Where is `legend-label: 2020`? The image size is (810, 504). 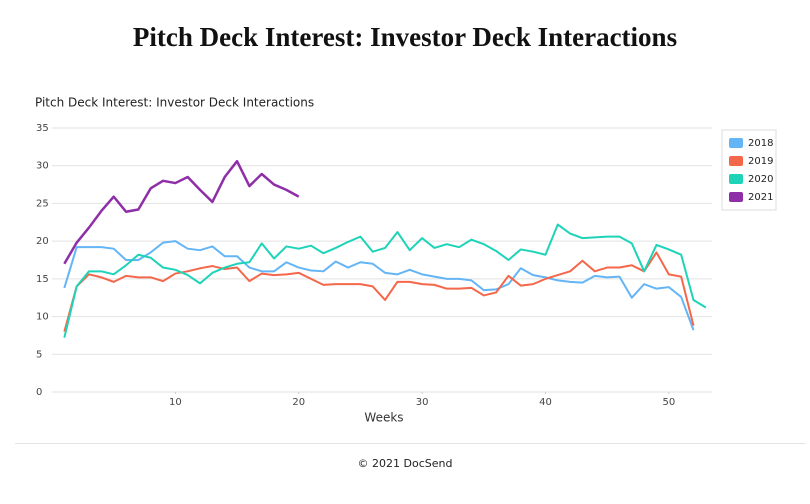
legend-label: 2020 is located at coordinates (760, 179).